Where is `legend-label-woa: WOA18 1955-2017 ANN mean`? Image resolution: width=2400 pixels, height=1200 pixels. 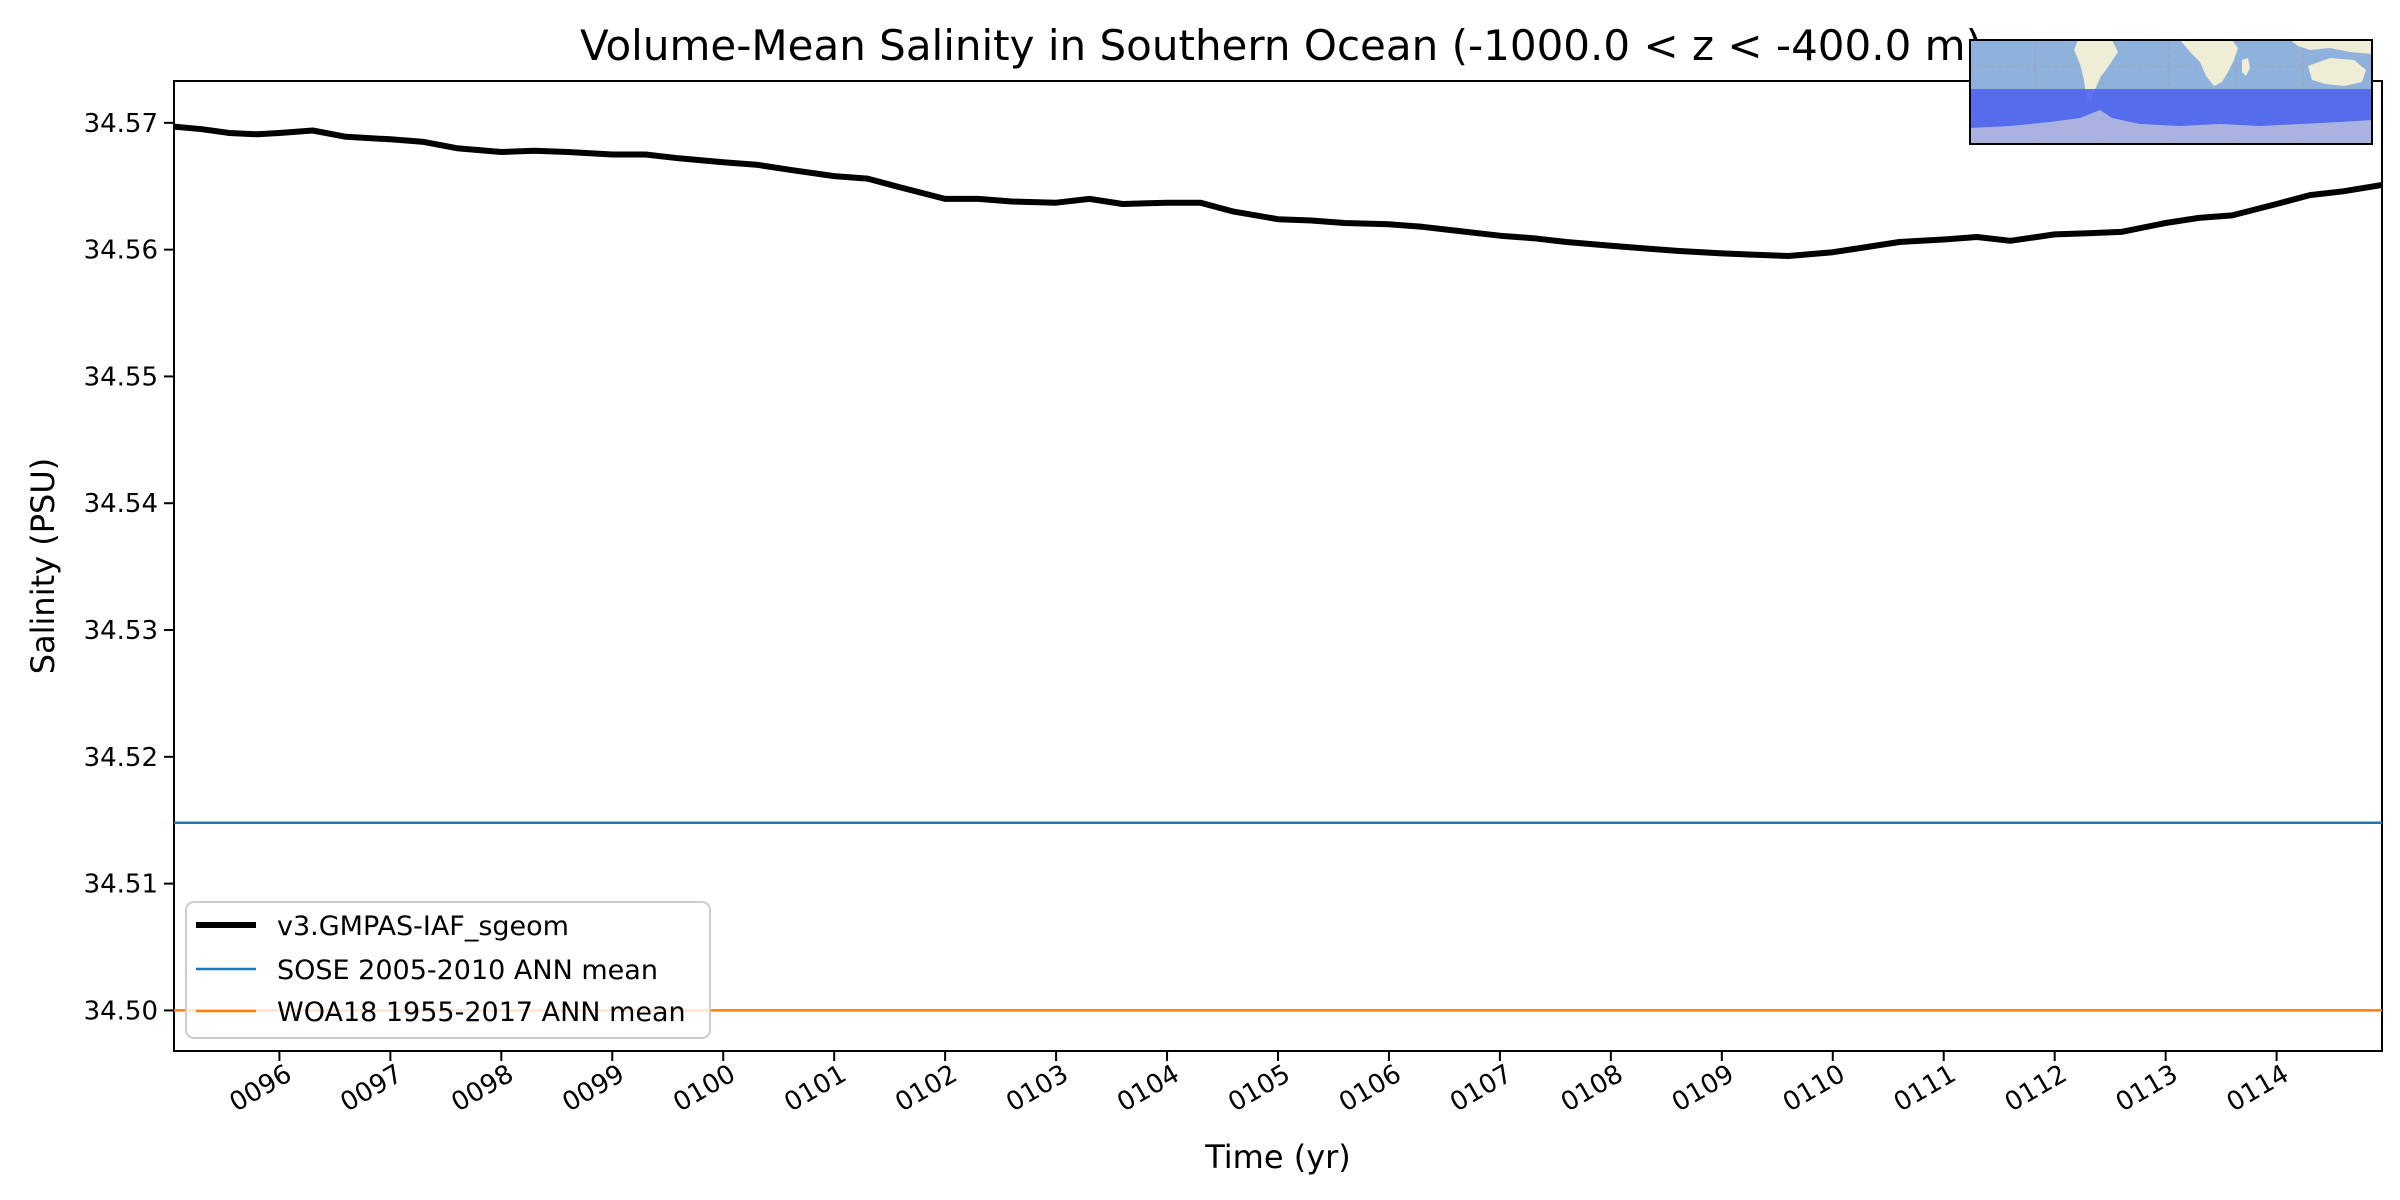 legend-label-woa: WOA18 1955-2017 ANN mean is located at coordinates (481, 1012).